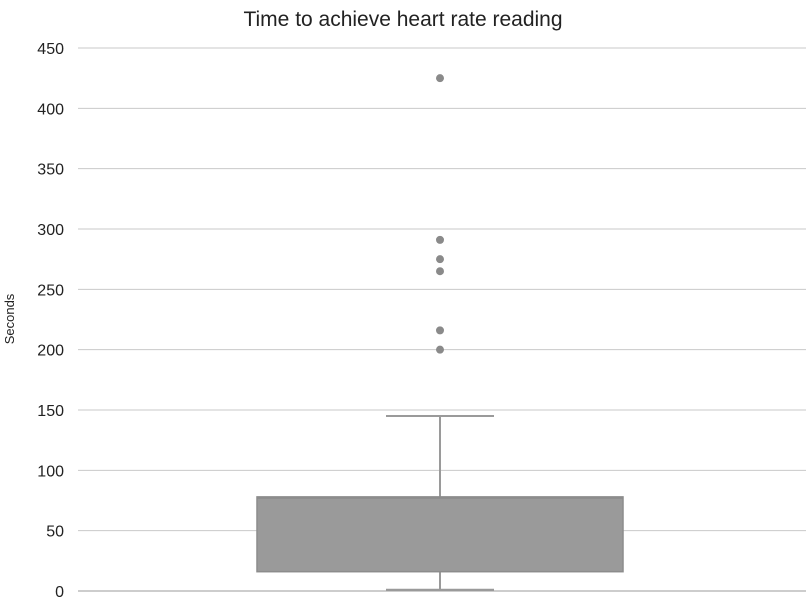 The width and height of the screenshot is (810, 604). I want to click on y-tick-label: 150, so click(50, 411).